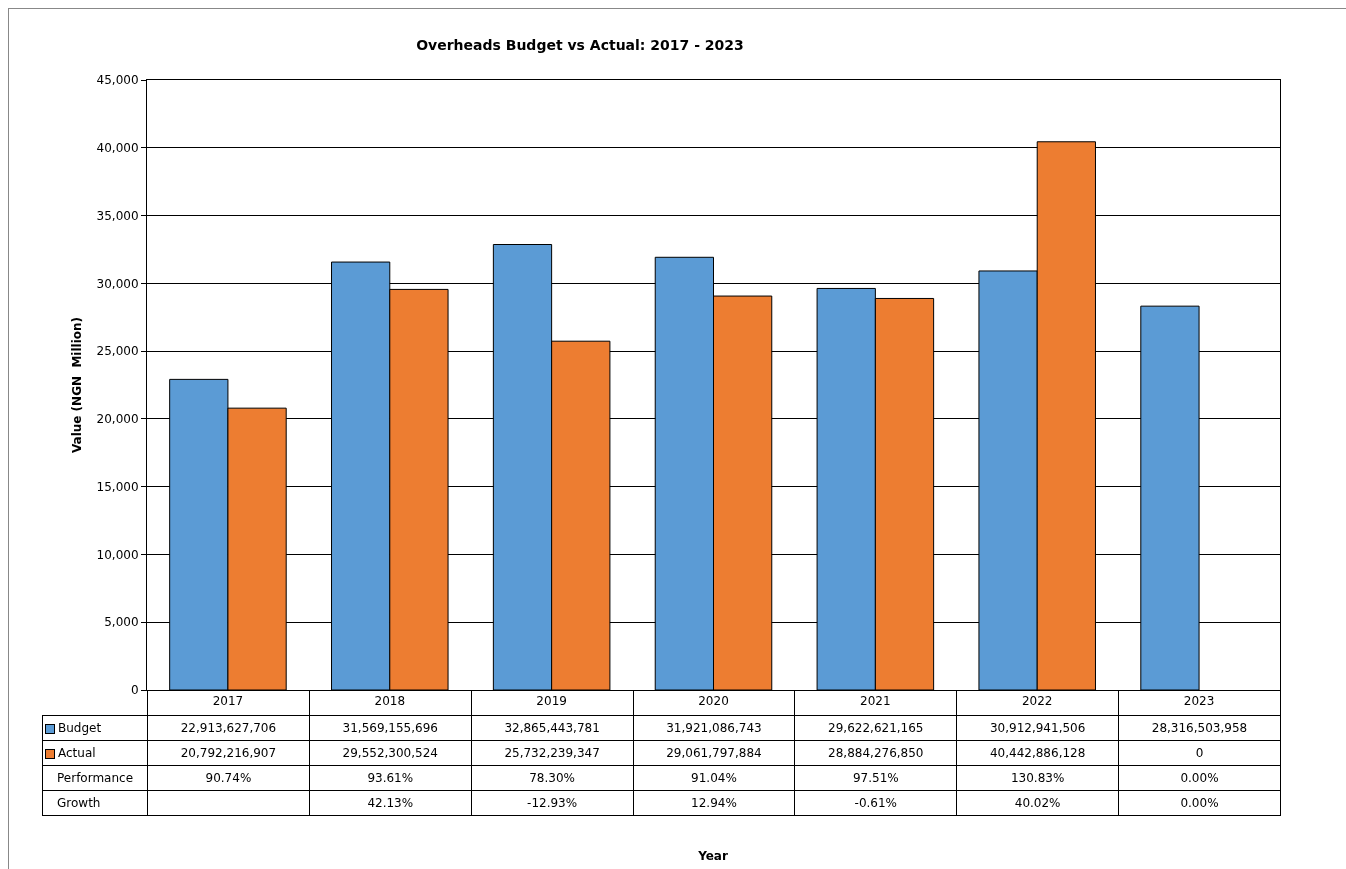 The height and width of the screenshot is (869, 1346). Describe the element at coordinates (1037, 778) in the screenshot. I see `text: 130.83%` at that location.